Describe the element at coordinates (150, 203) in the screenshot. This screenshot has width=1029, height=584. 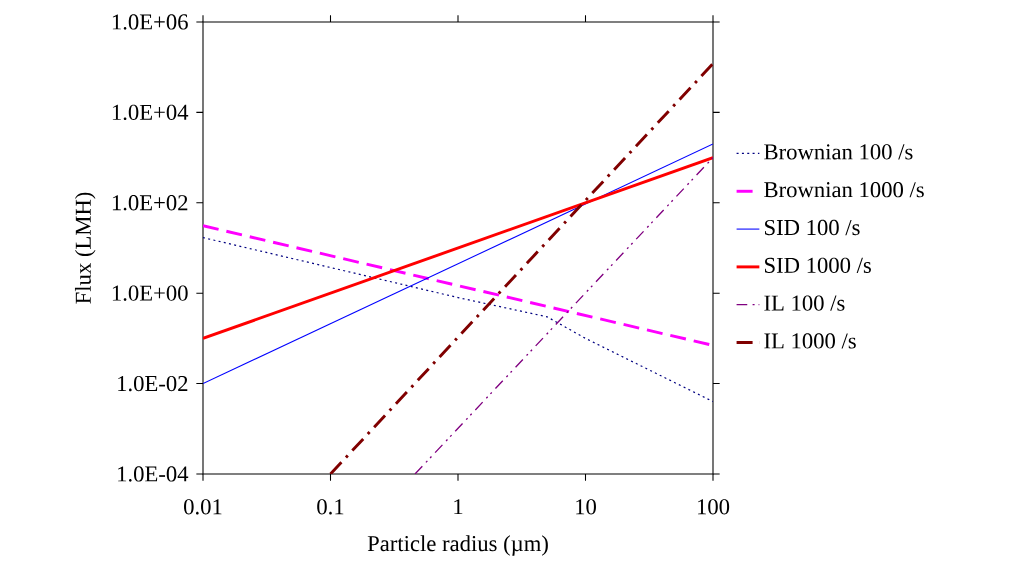
I see `y-tick-label: 1.0E+02` at that location.